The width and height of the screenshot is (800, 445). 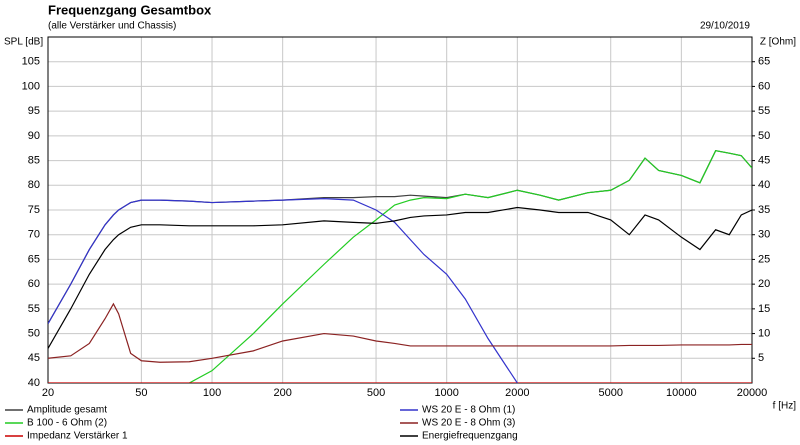 I want to click on y2-tick-label: 40, so click(x=764, y=185).